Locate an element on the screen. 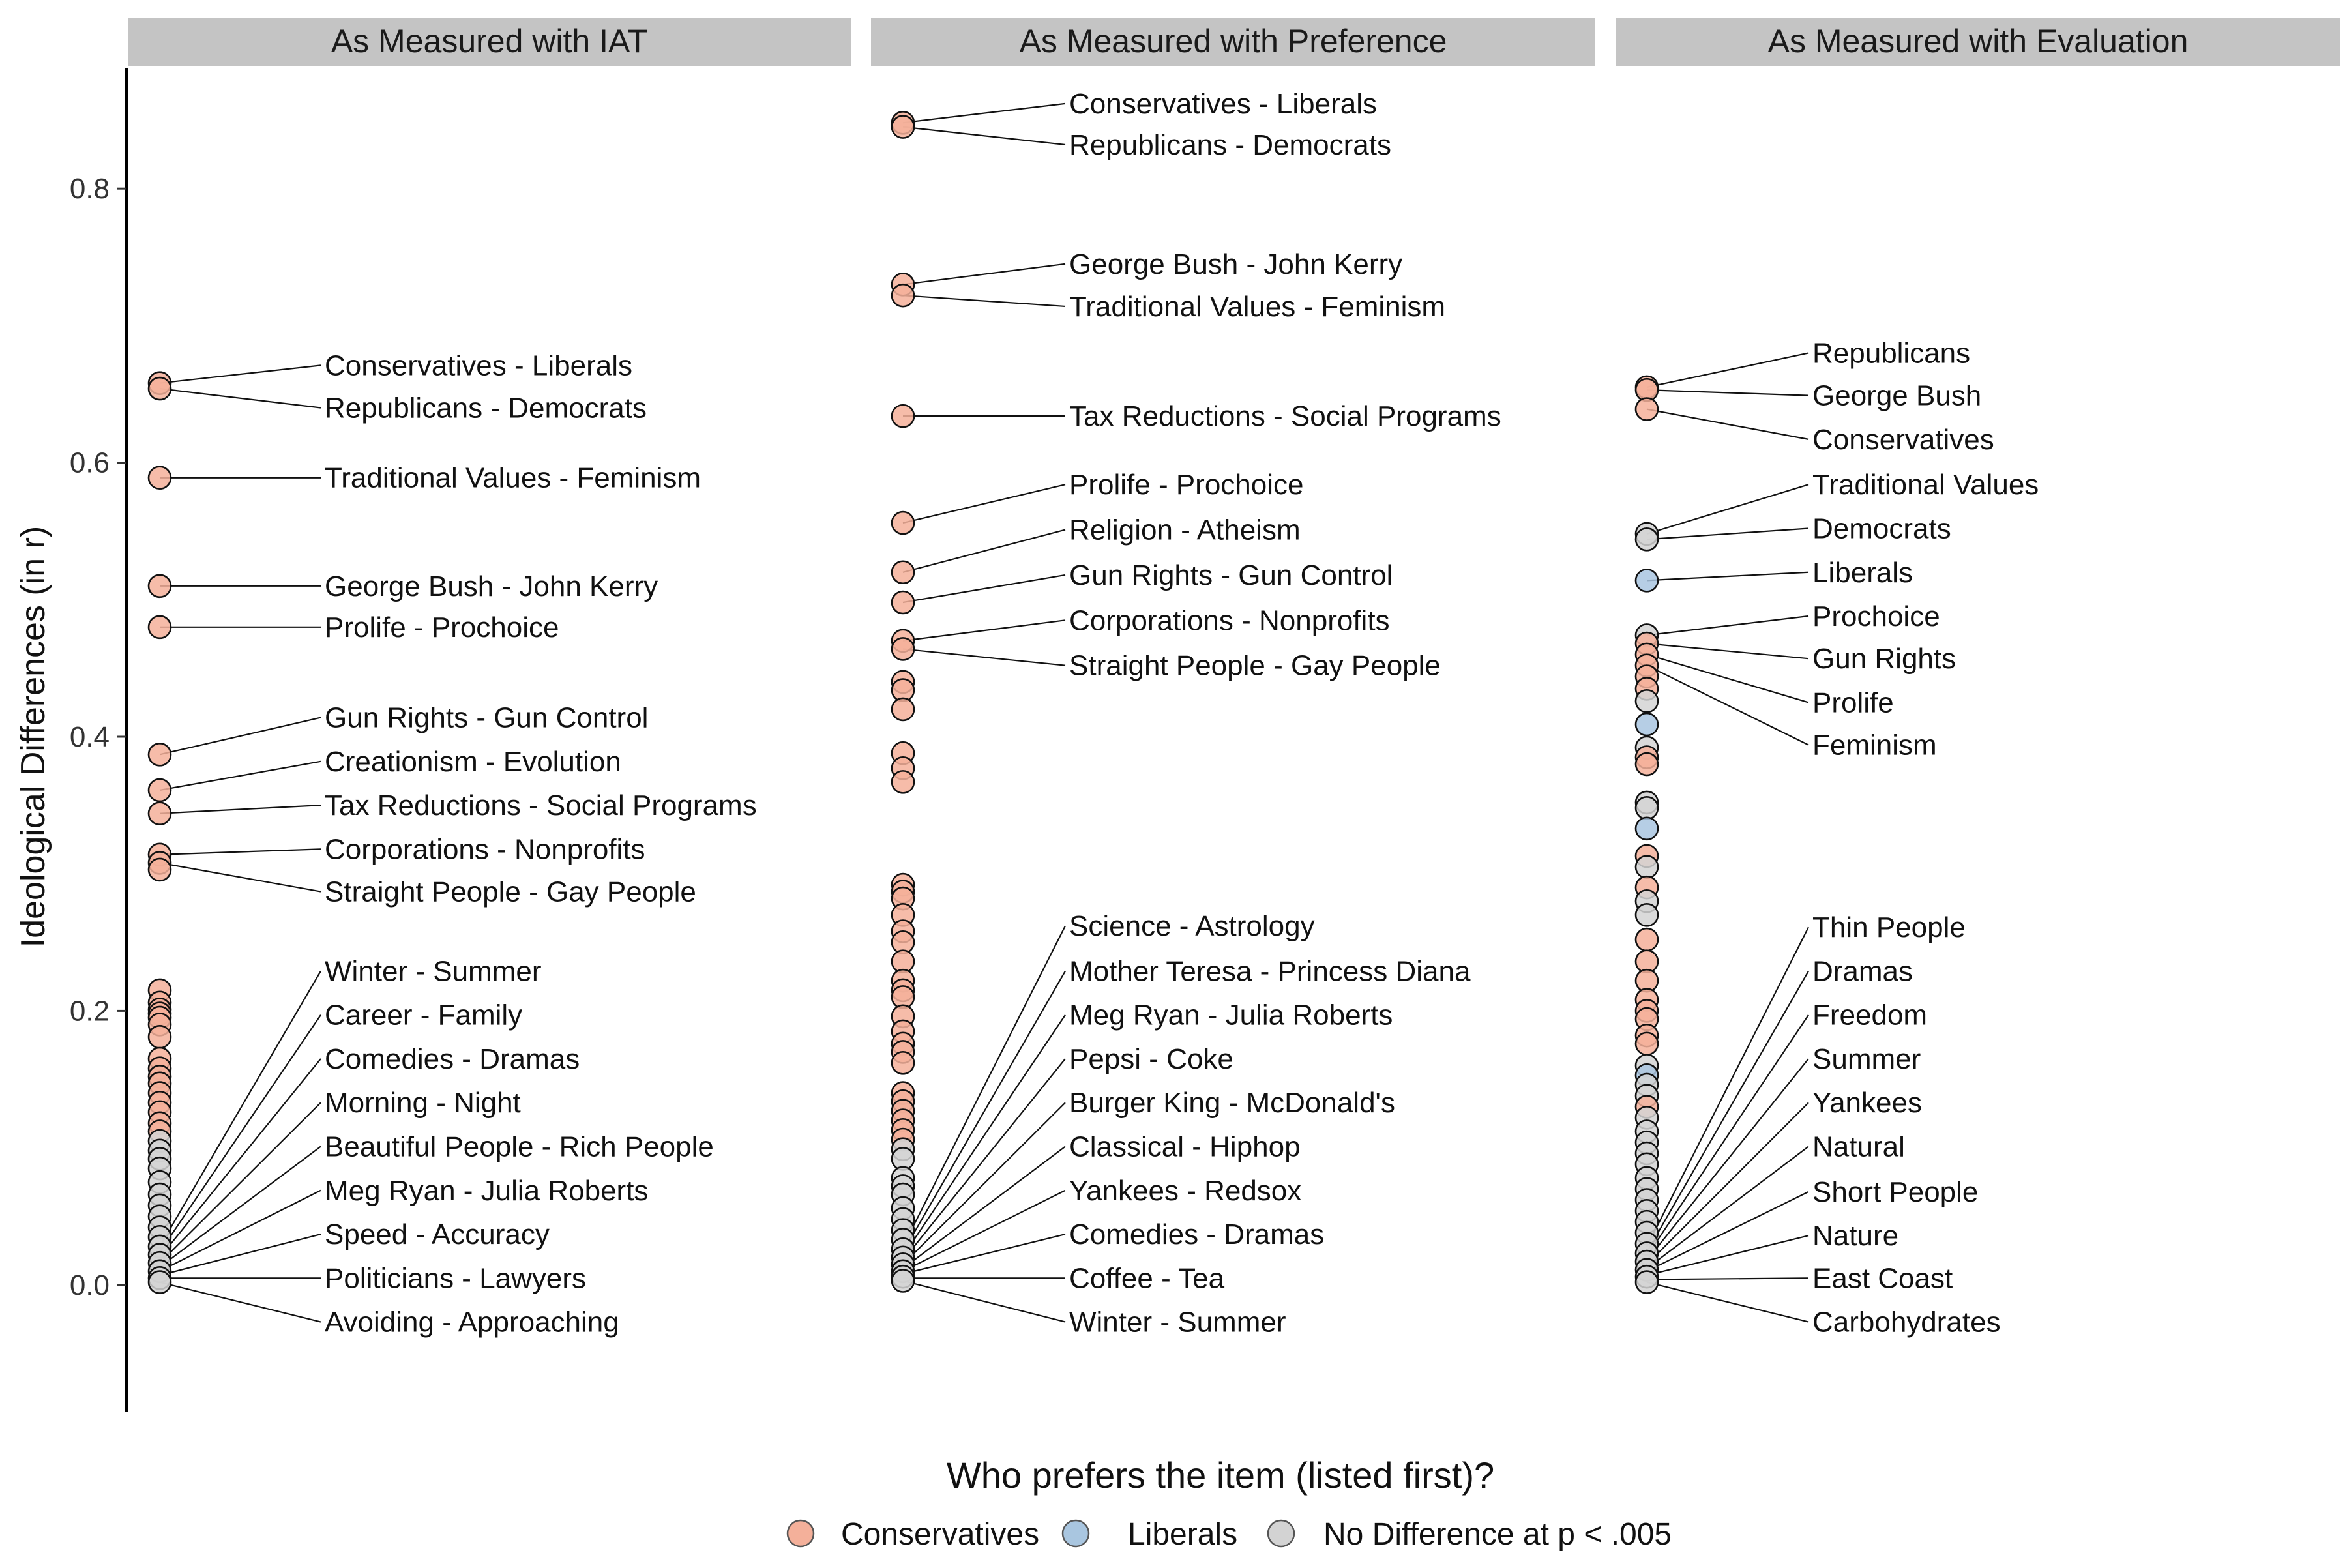  point-label: Creationism - Evolution is located at coordinates (473, 762).